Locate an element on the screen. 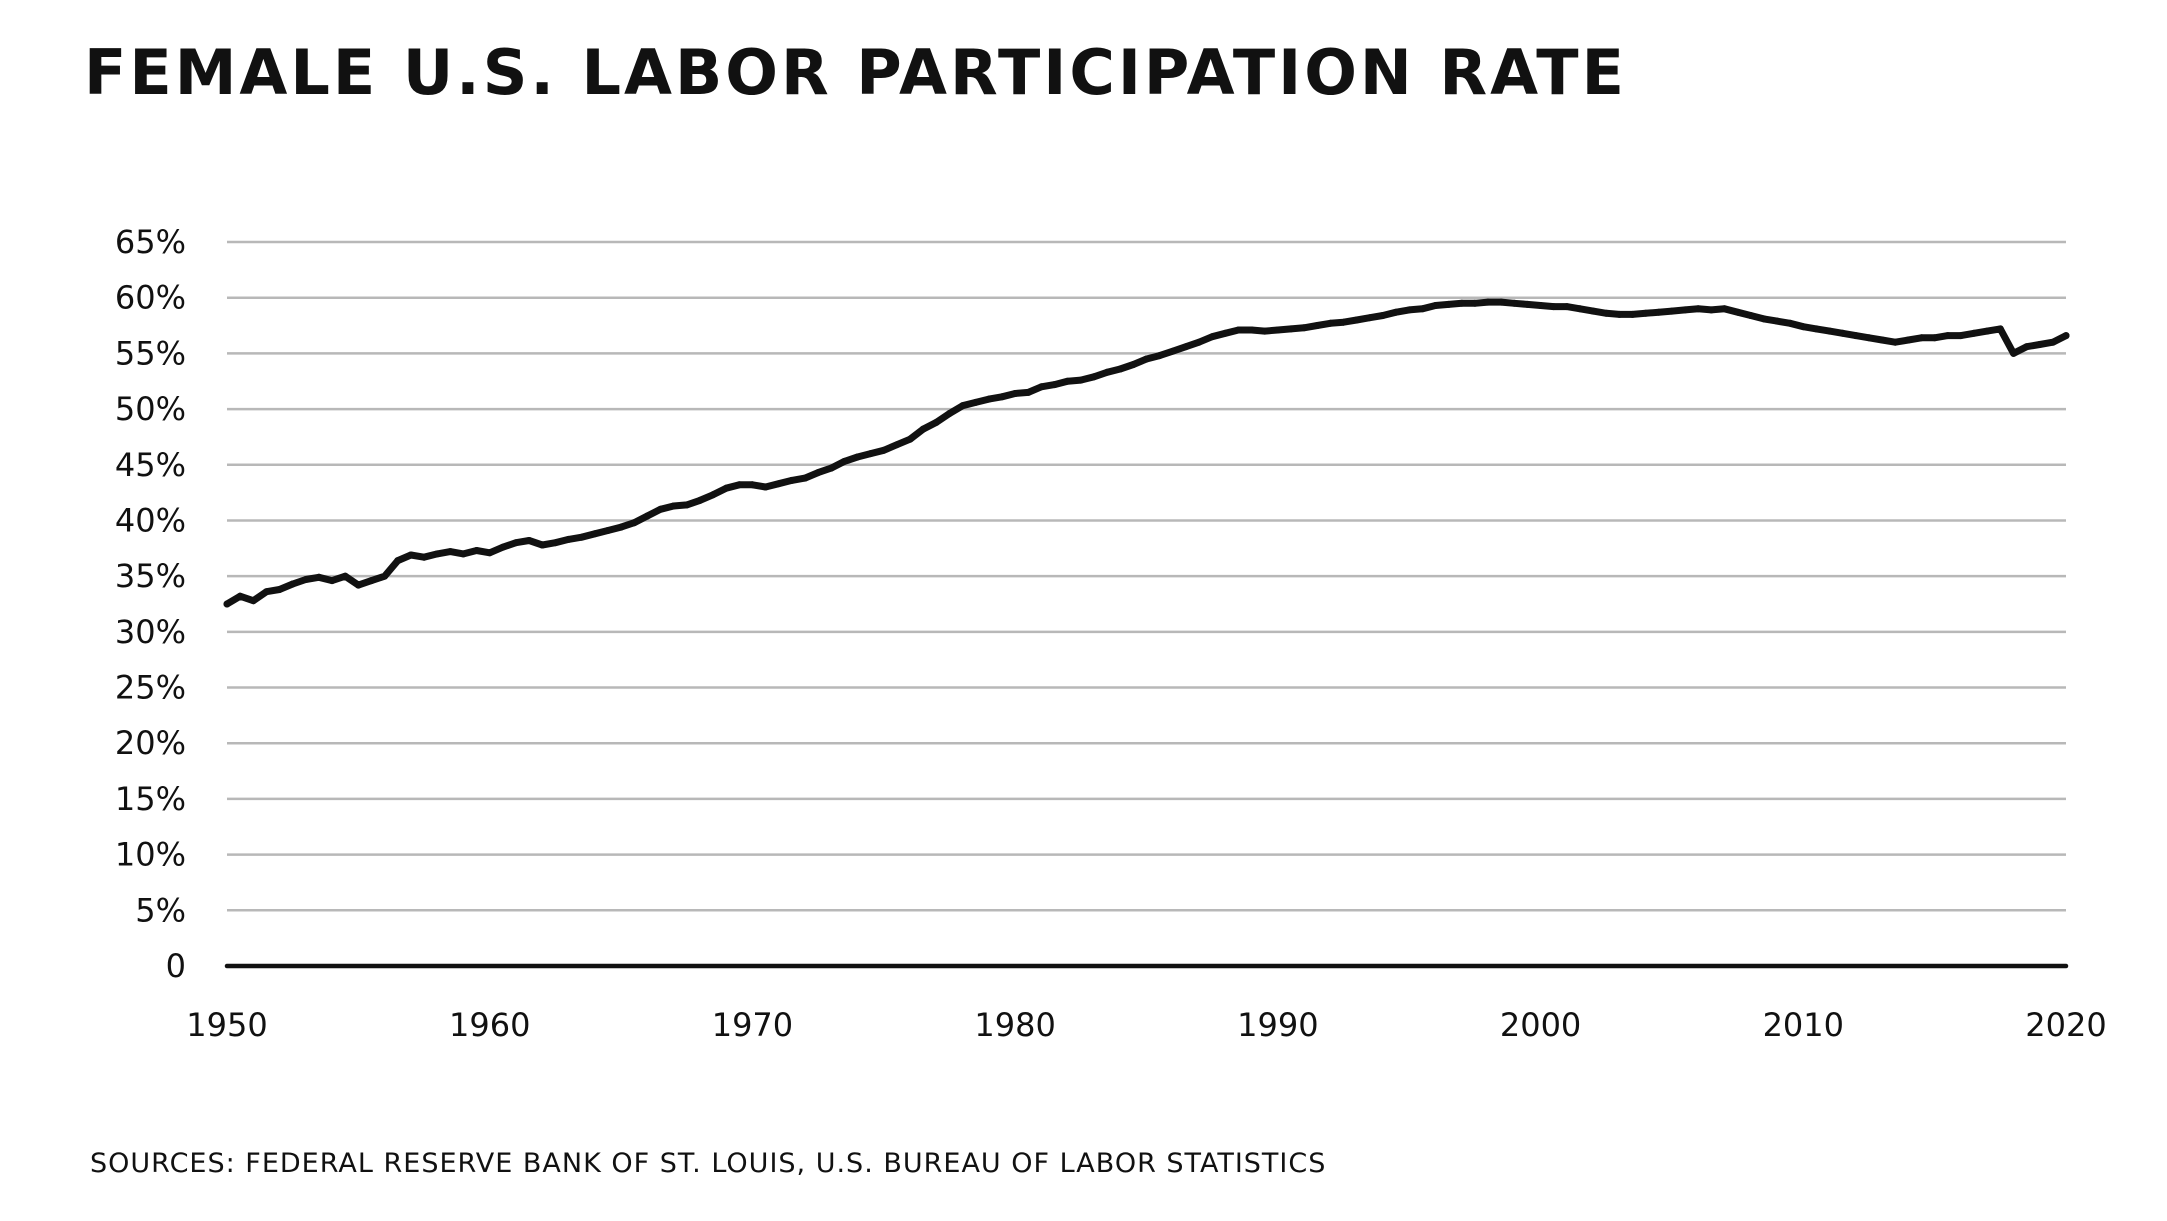  x-tick-label: 2020 is located at coordinates (2065, 1025).